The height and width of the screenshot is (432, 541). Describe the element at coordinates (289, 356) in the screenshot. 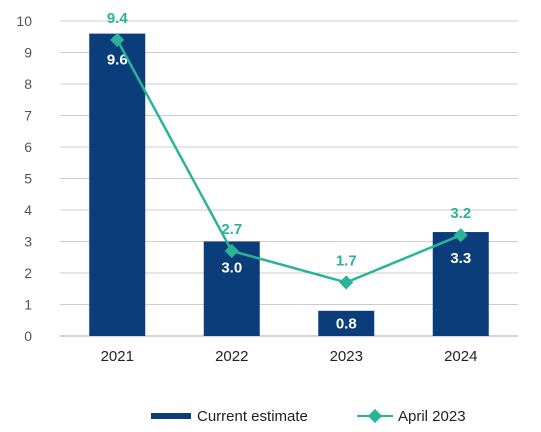

I see `x-axis: 2021 2022 2023 2024` at that location.